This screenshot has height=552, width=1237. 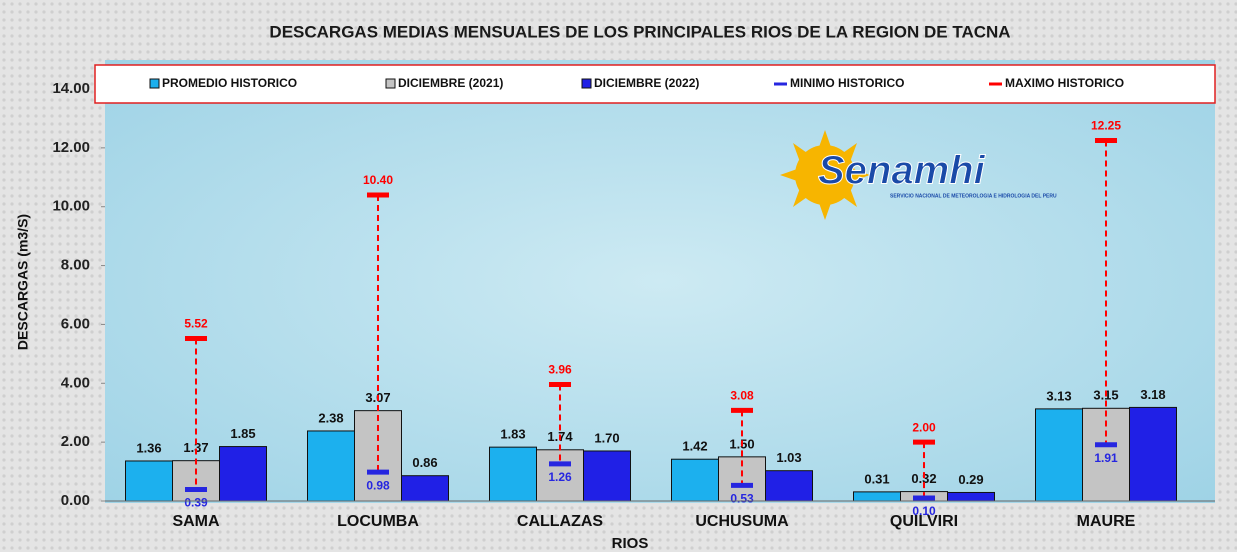 I want to click on value-label: 2.00, so click(x=924, y=427).